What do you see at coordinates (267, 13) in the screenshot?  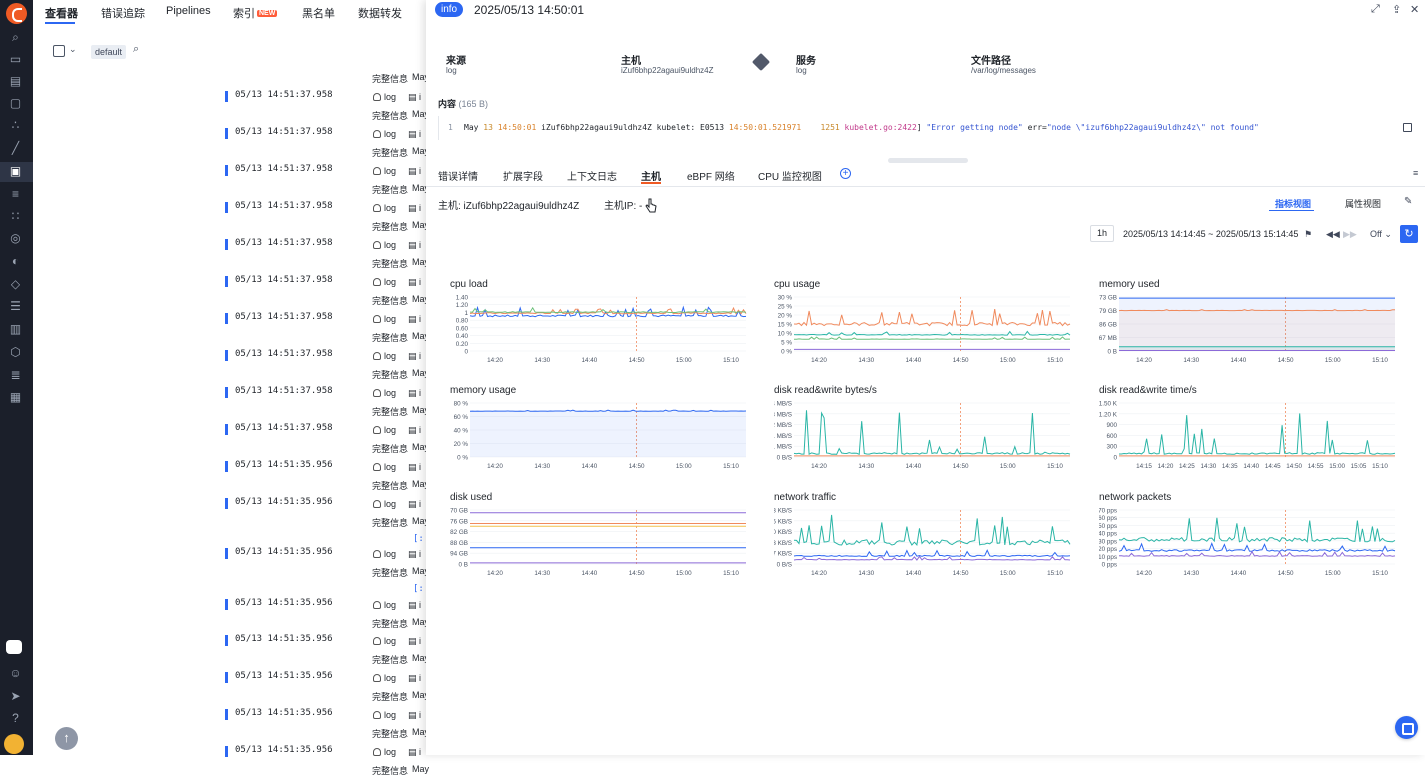 I see `new-badge: NEW` at bounding box center [267, 13].